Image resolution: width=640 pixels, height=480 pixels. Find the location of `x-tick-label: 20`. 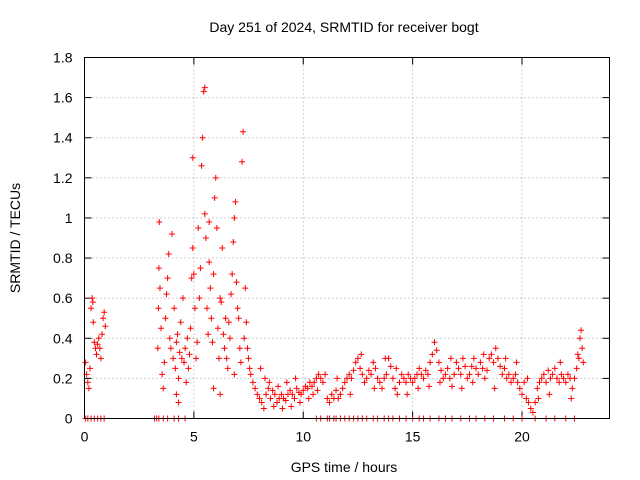

x-tick-label: 20 is located at coordinates (522, 437).